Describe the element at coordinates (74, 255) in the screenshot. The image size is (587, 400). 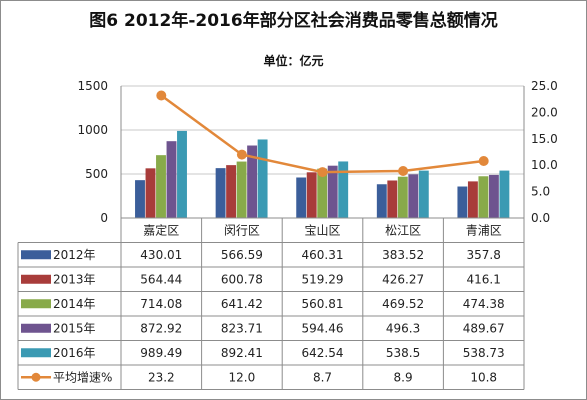
I see `legend-label: 2012年` at that location.